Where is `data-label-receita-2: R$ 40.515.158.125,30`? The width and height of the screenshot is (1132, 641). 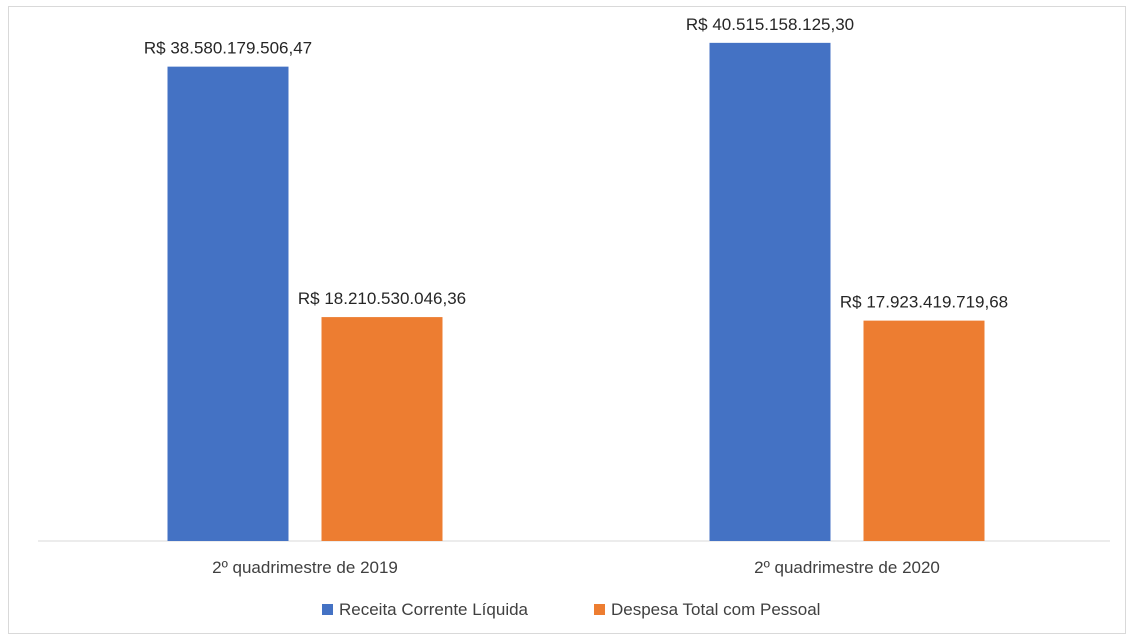
data-label-receita-2: R$ 40.515.158.125,30 is located at coordinates (770, 24).